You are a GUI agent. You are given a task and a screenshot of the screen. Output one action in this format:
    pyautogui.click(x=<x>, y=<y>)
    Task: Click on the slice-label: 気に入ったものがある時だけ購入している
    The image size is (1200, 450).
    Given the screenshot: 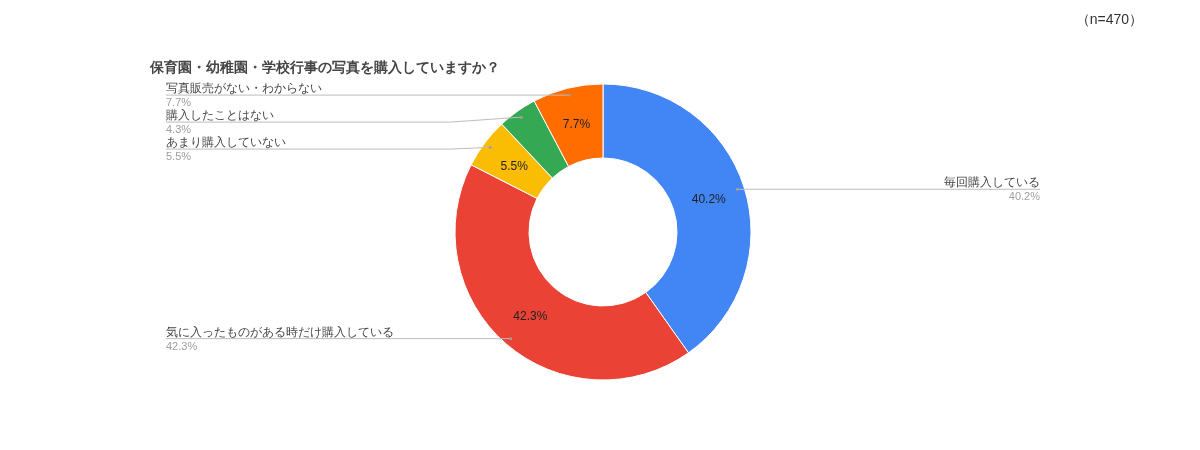 What is the action you would take?
    pyautogui.click(x=280, y=331)
    